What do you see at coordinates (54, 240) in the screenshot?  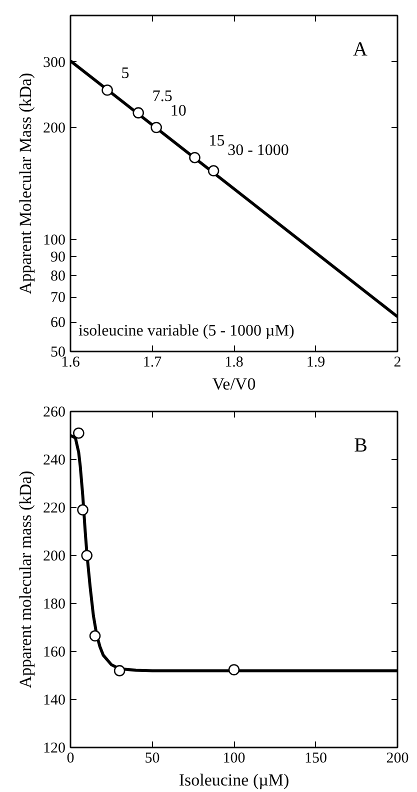 I see `y-tick-label: 100` at bounding box center [54, 240].